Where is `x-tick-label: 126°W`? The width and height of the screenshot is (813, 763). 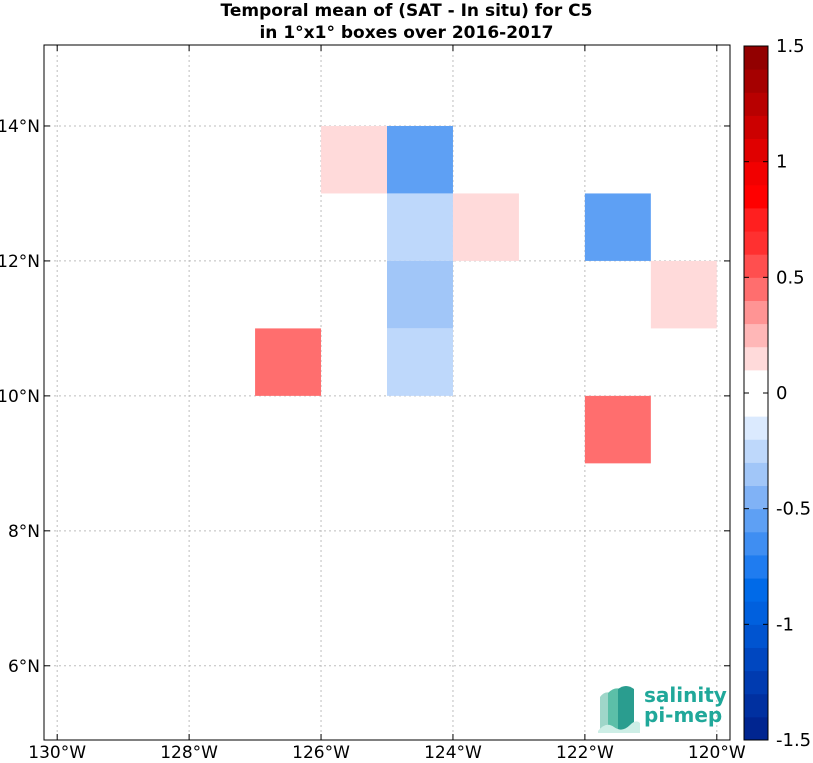 x-tick-label: 126°W is located at coordinates (321, 753).